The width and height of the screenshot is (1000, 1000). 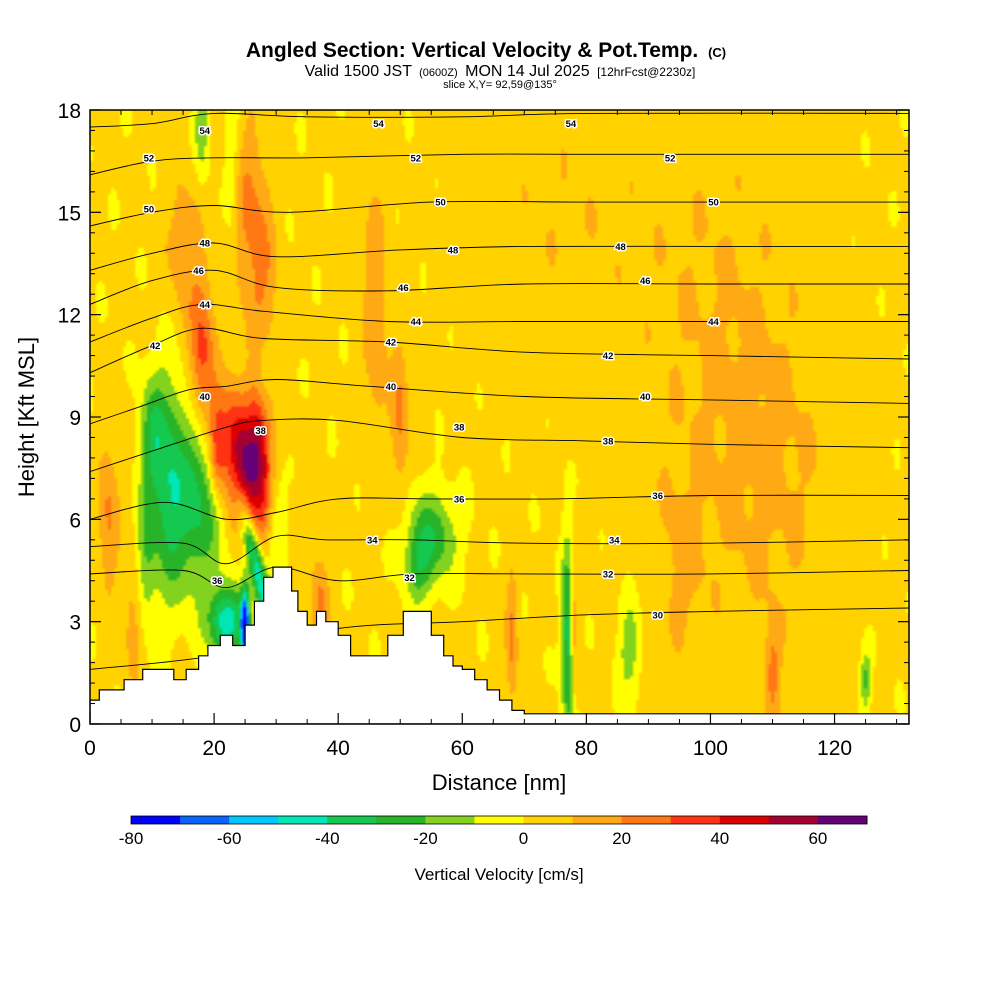 What do you see at coordinates (75, 520) in the screenshot?
I see `y-tick-label: 6` at bounding box center [75, 520].